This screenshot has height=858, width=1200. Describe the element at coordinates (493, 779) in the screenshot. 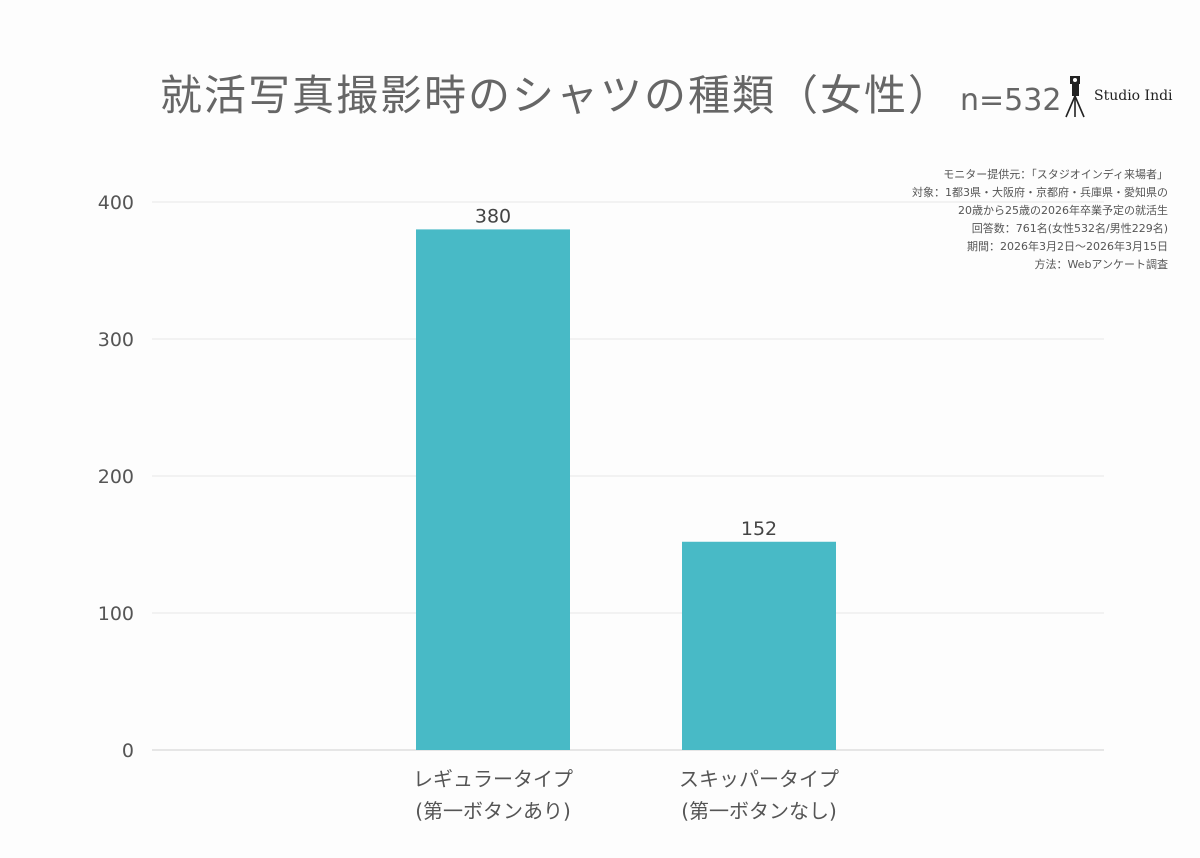

I see `x-tick-label: レギュラータイプ` at that location.